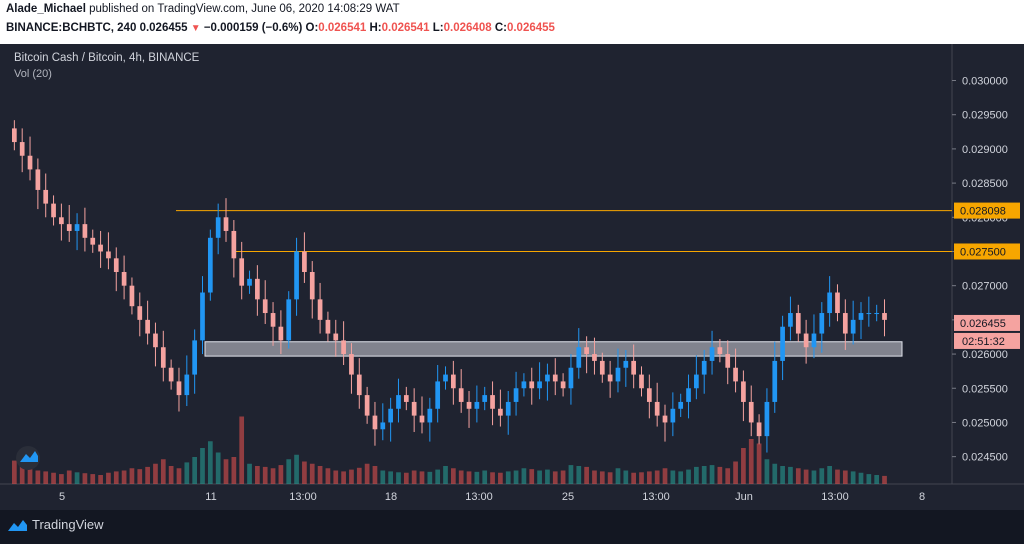  What do you see at coordinates (29, 456) in the screenshot?
I see `tv-badge-icon` at bounding box center [29, 456].